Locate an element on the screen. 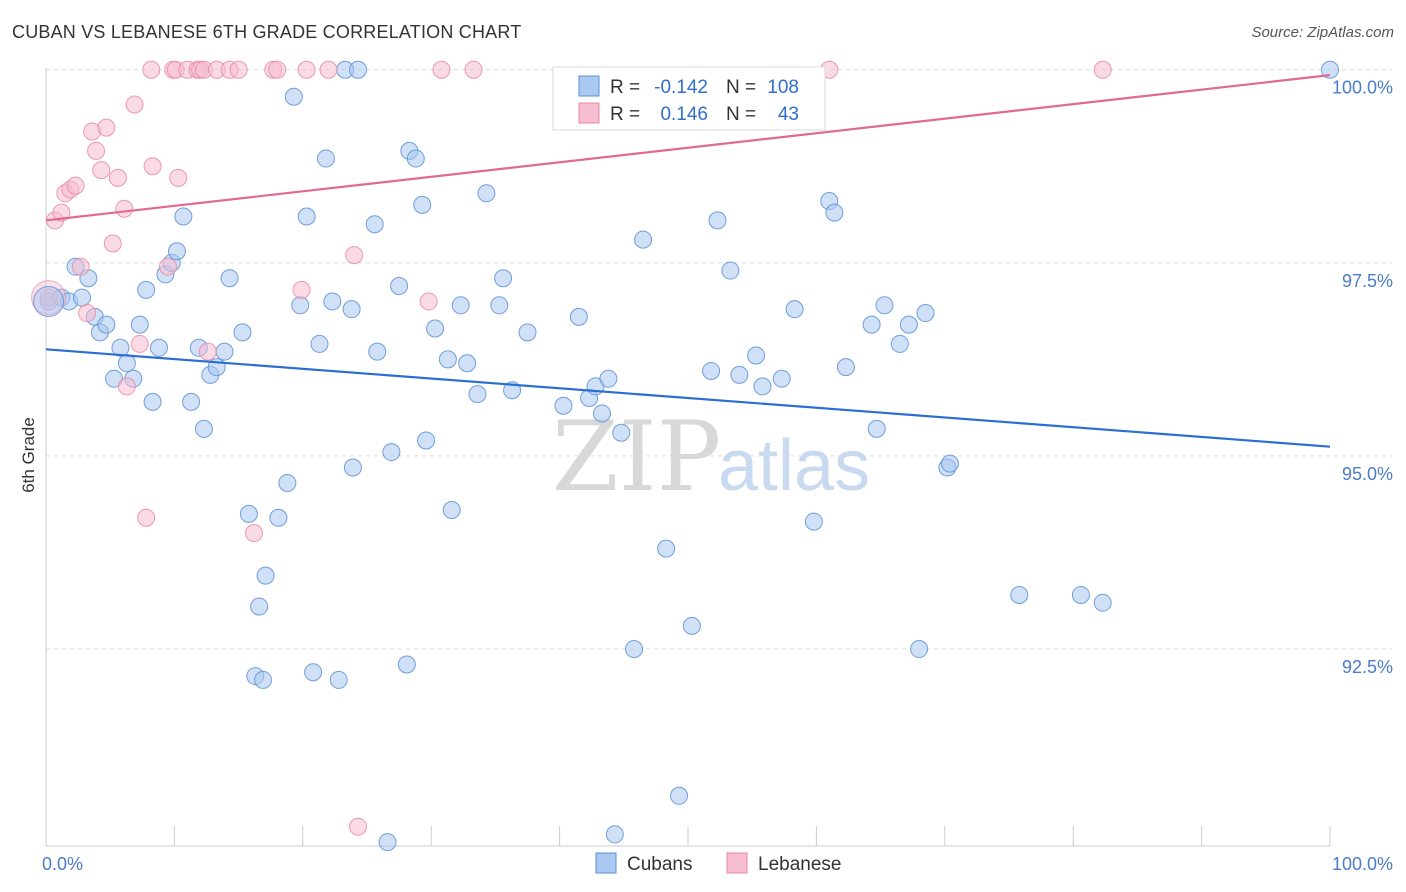 This screenshot has height=892, width=1406. data-point-cubans-cluster is located at coordinates (49, 301).